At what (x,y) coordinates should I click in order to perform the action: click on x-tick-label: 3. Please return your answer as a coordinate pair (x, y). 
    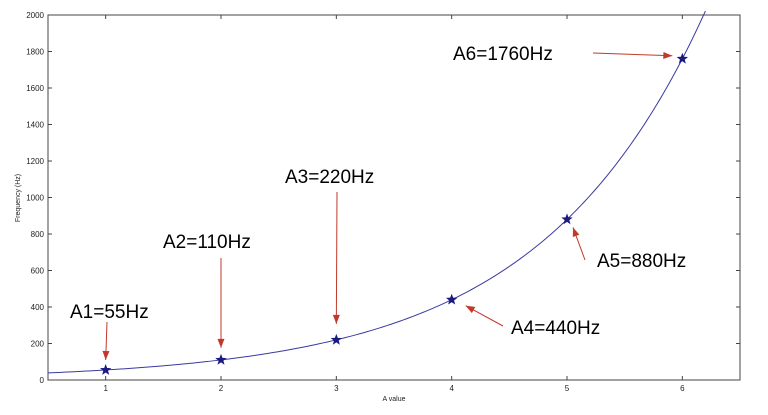
    Looking at the image, I should click on (336, 388).